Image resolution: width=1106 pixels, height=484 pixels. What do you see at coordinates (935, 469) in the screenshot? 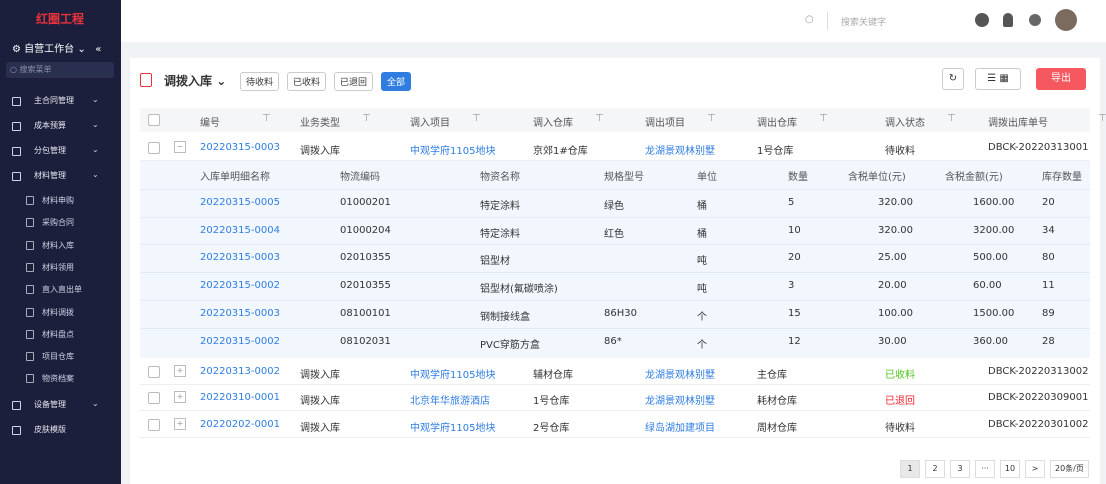
I see `page-button: 2` at bounding box center [935, 469].